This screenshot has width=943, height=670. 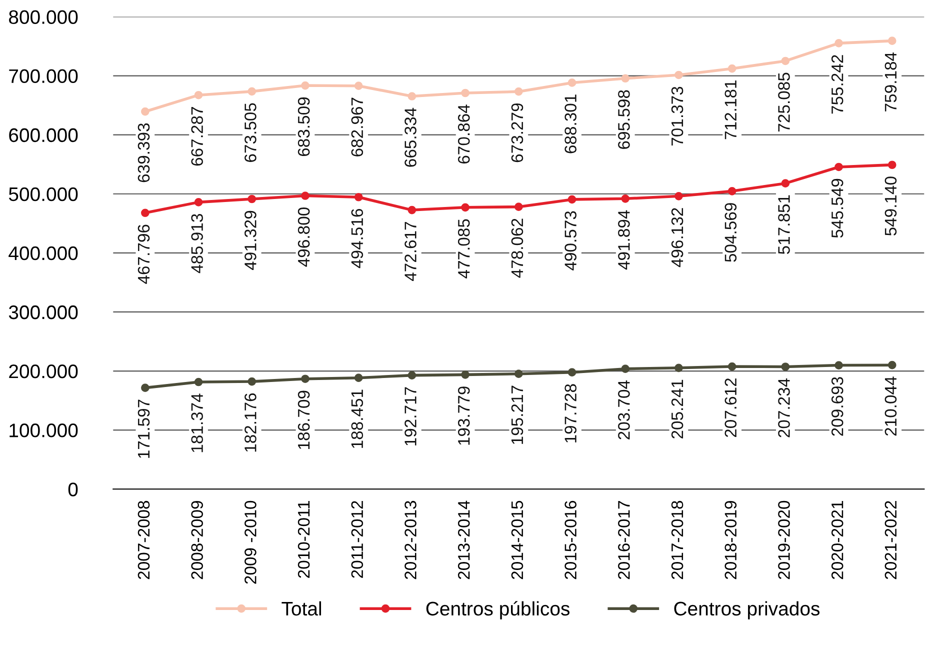 I want to click on data-label: 192.717, so click(x=410, y=416).